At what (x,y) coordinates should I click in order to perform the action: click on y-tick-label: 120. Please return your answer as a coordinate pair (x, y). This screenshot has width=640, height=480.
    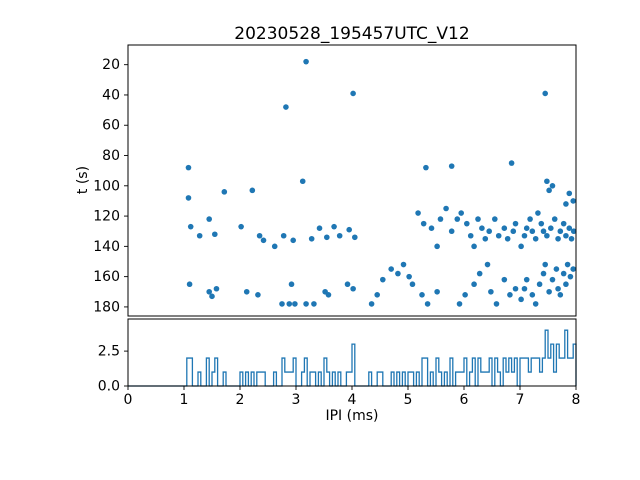
    Looking at the image, I should click on (106, 217).